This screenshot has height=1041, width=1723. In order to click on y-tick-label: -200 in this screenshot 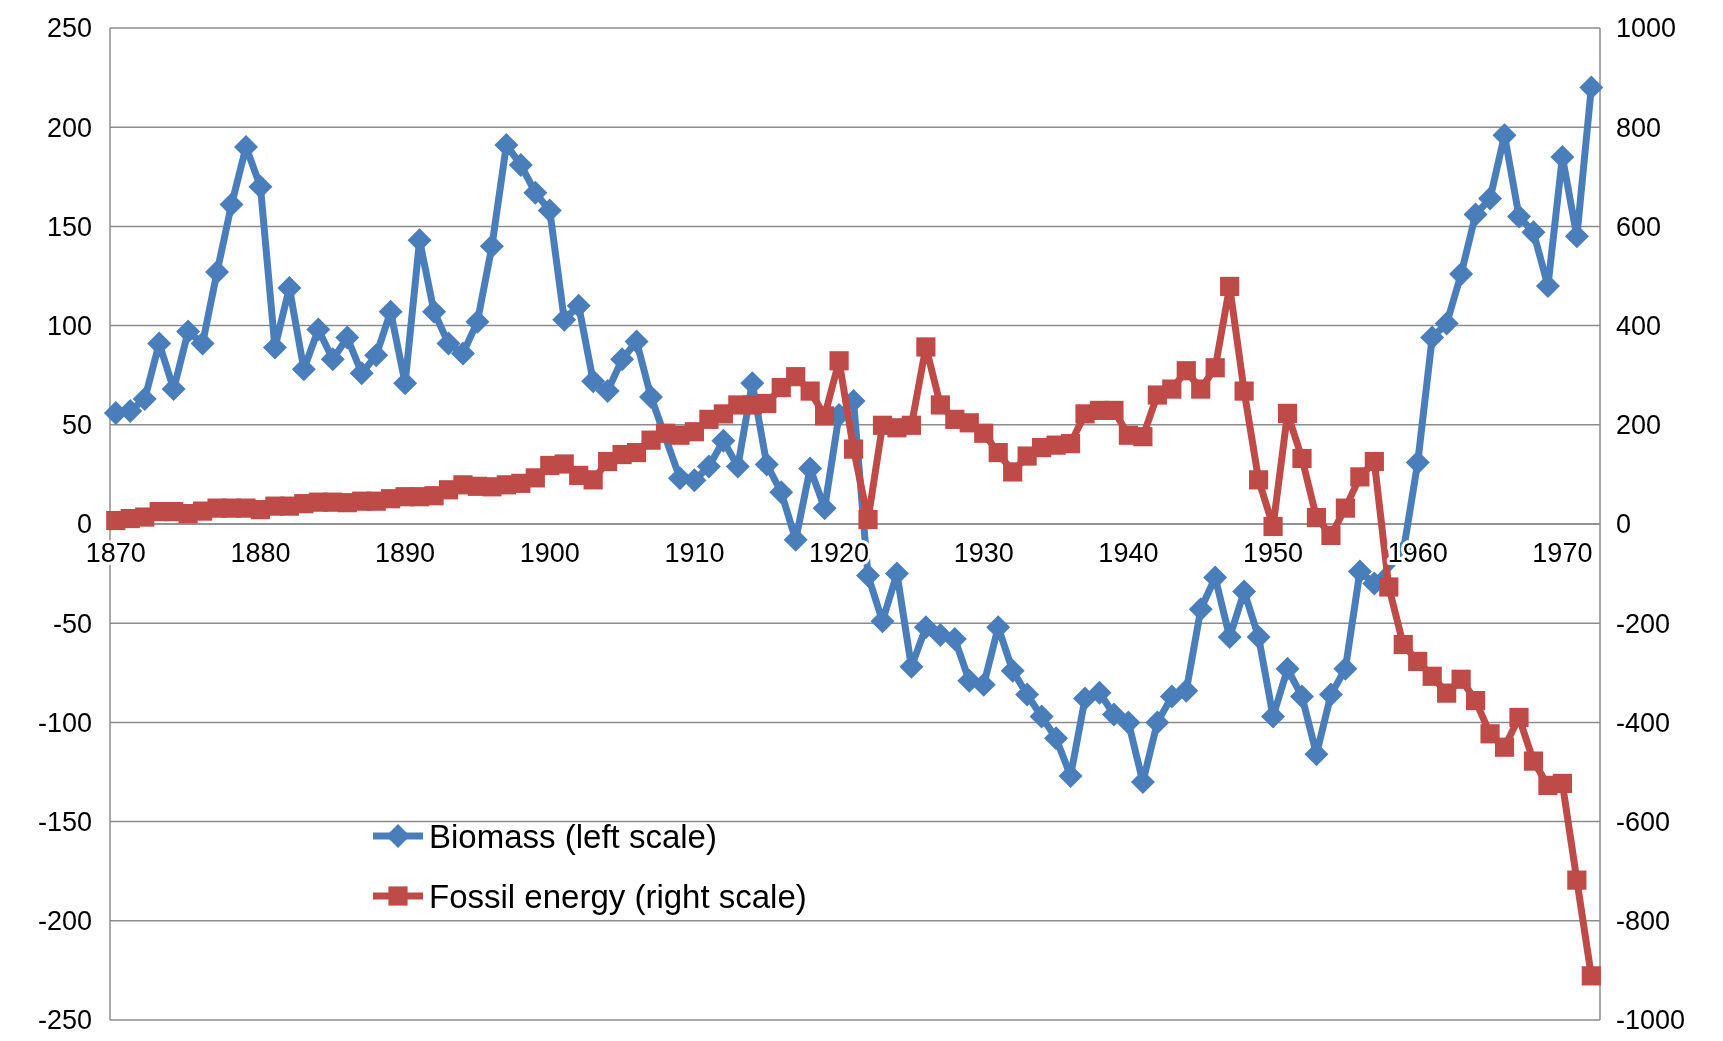, I will do `click(64, 921)`.